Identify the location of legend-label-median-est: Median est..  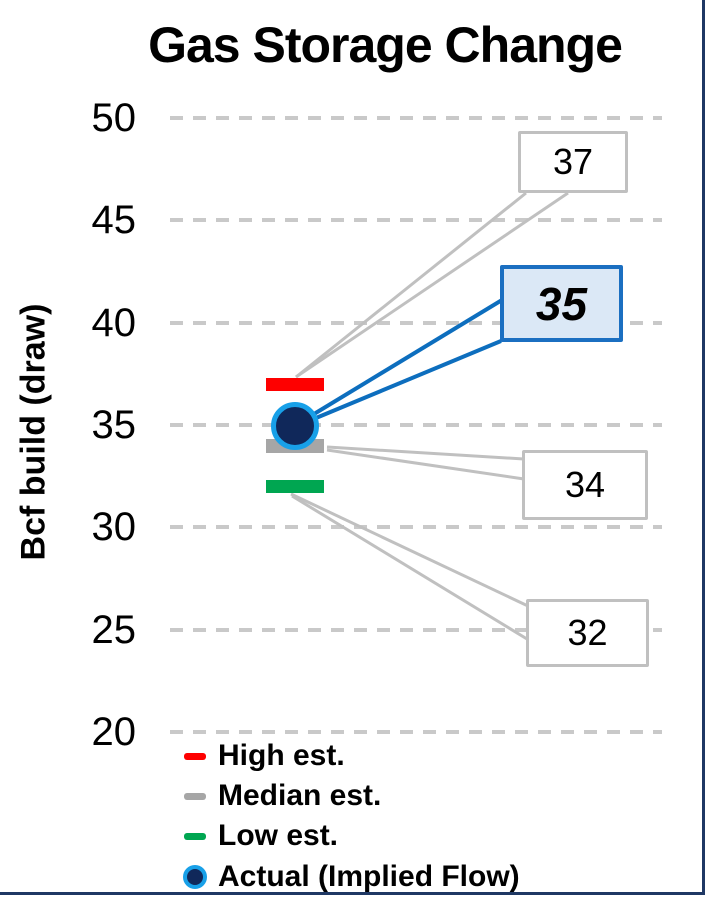
(300, 795).